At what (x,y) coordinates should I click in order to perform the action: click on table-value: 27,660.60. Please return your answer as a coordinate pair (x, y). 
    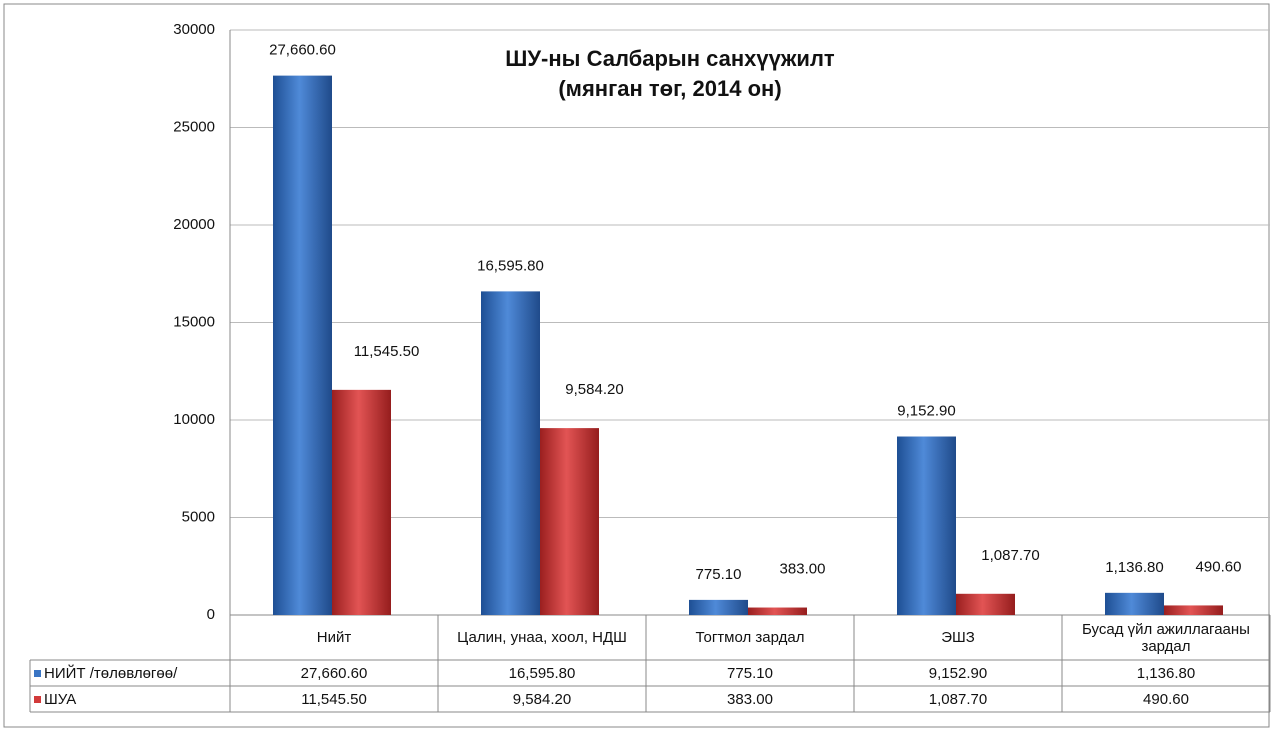
    Looking at the image, I should click on (334, 673).